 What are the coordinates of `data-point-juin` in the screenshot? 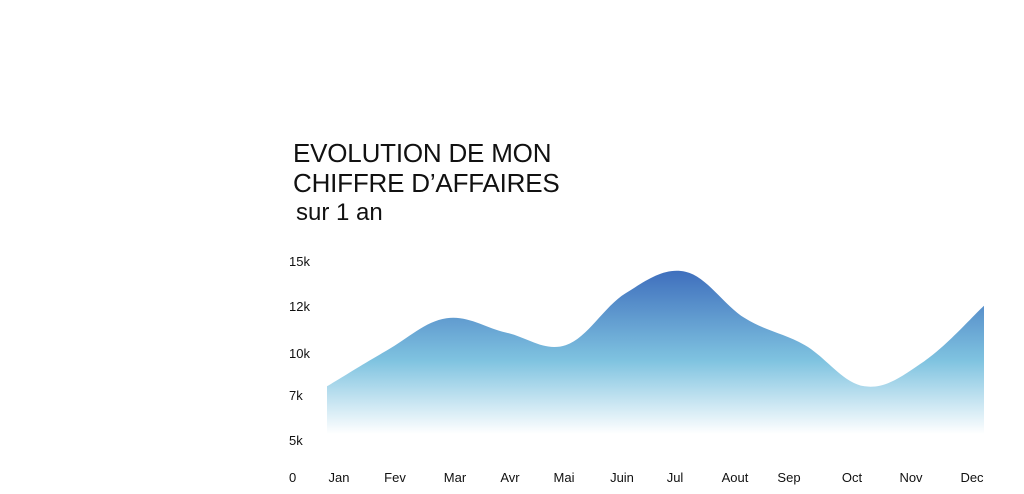 It's located at (626, 293).